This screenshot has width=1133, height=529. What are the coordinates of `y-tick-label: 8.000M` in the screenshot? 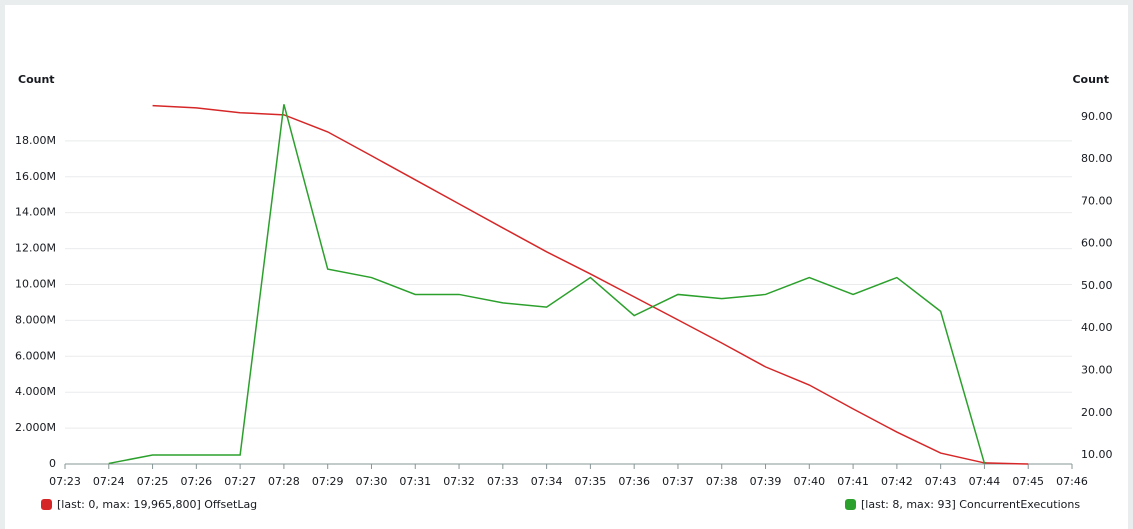 It's located at (35, 319).